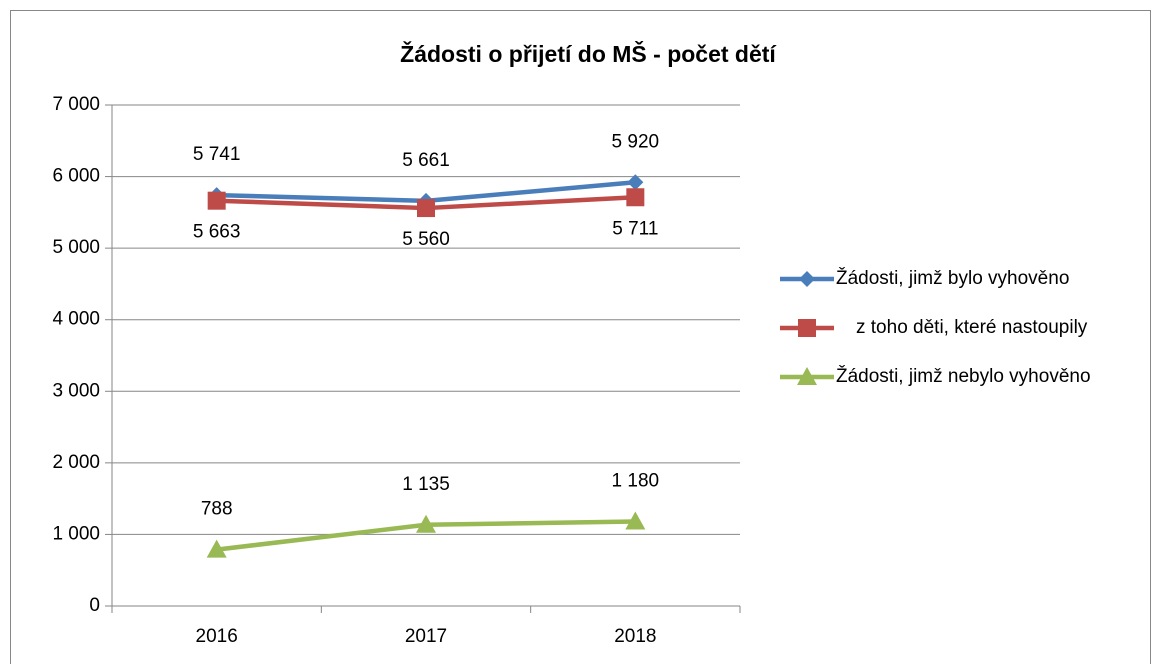 Image resolution: width=1152 pixels, height=664 pixels. I want to click on legend-entry: z toho děti, které nastoupily, so click(963, 327).